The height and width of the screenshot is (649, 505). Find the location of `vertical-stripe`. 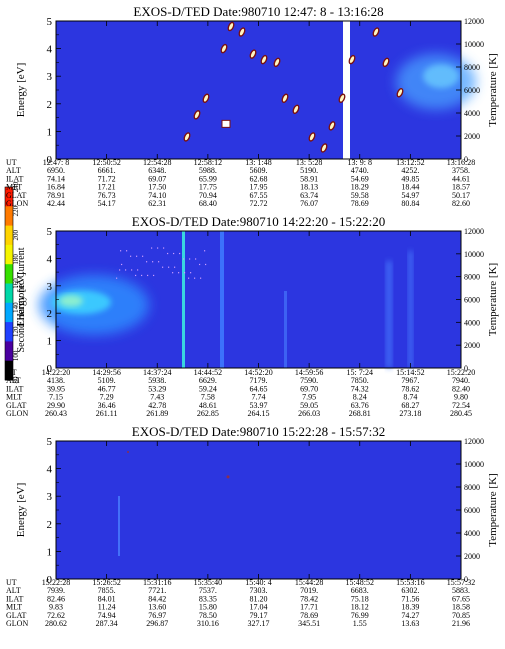

vertical-stripe is located at coordinates (183, 299).